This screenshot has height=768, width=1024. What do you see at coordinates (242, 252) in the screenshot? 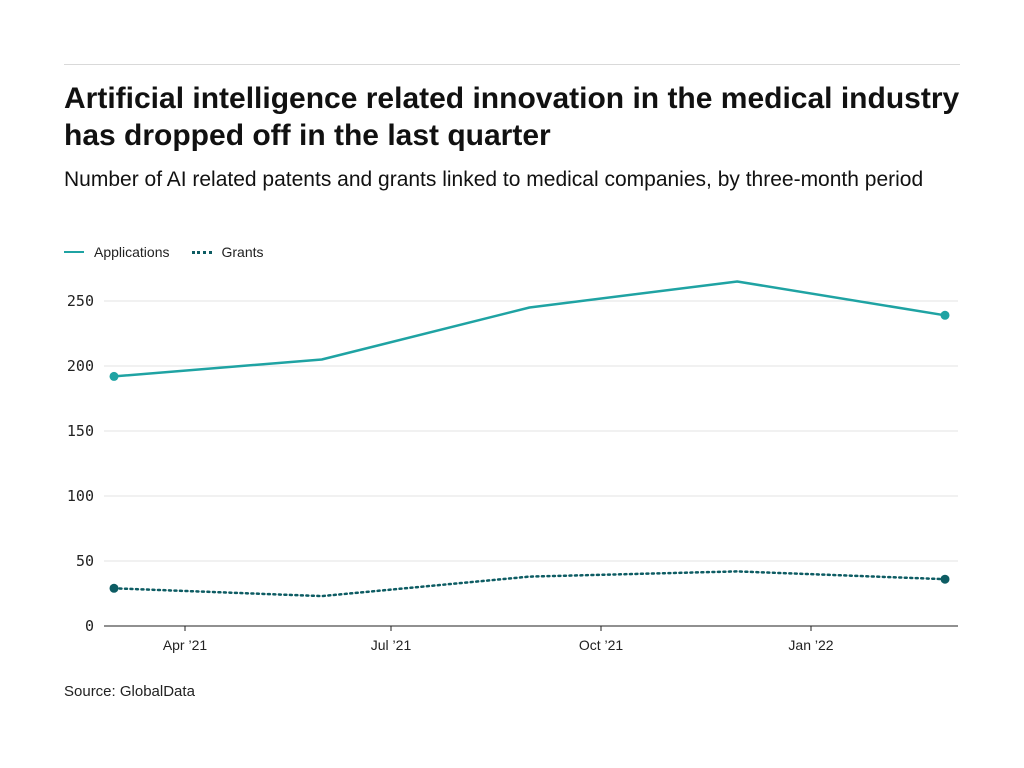
I see `legend-label-grants: Grants` at bounding box center [242, 252].